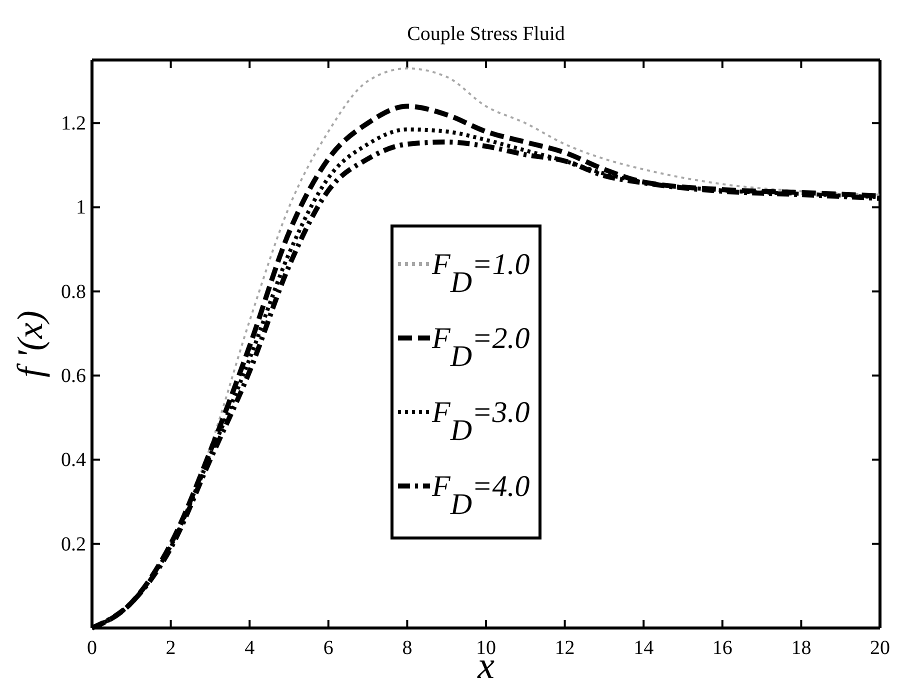 Image resolution: width=903 pixels, height=686 pixels. Describe the element at coordinates (73, 375) in the screenshot. I see `y-tick-label: 0.6` at that location.